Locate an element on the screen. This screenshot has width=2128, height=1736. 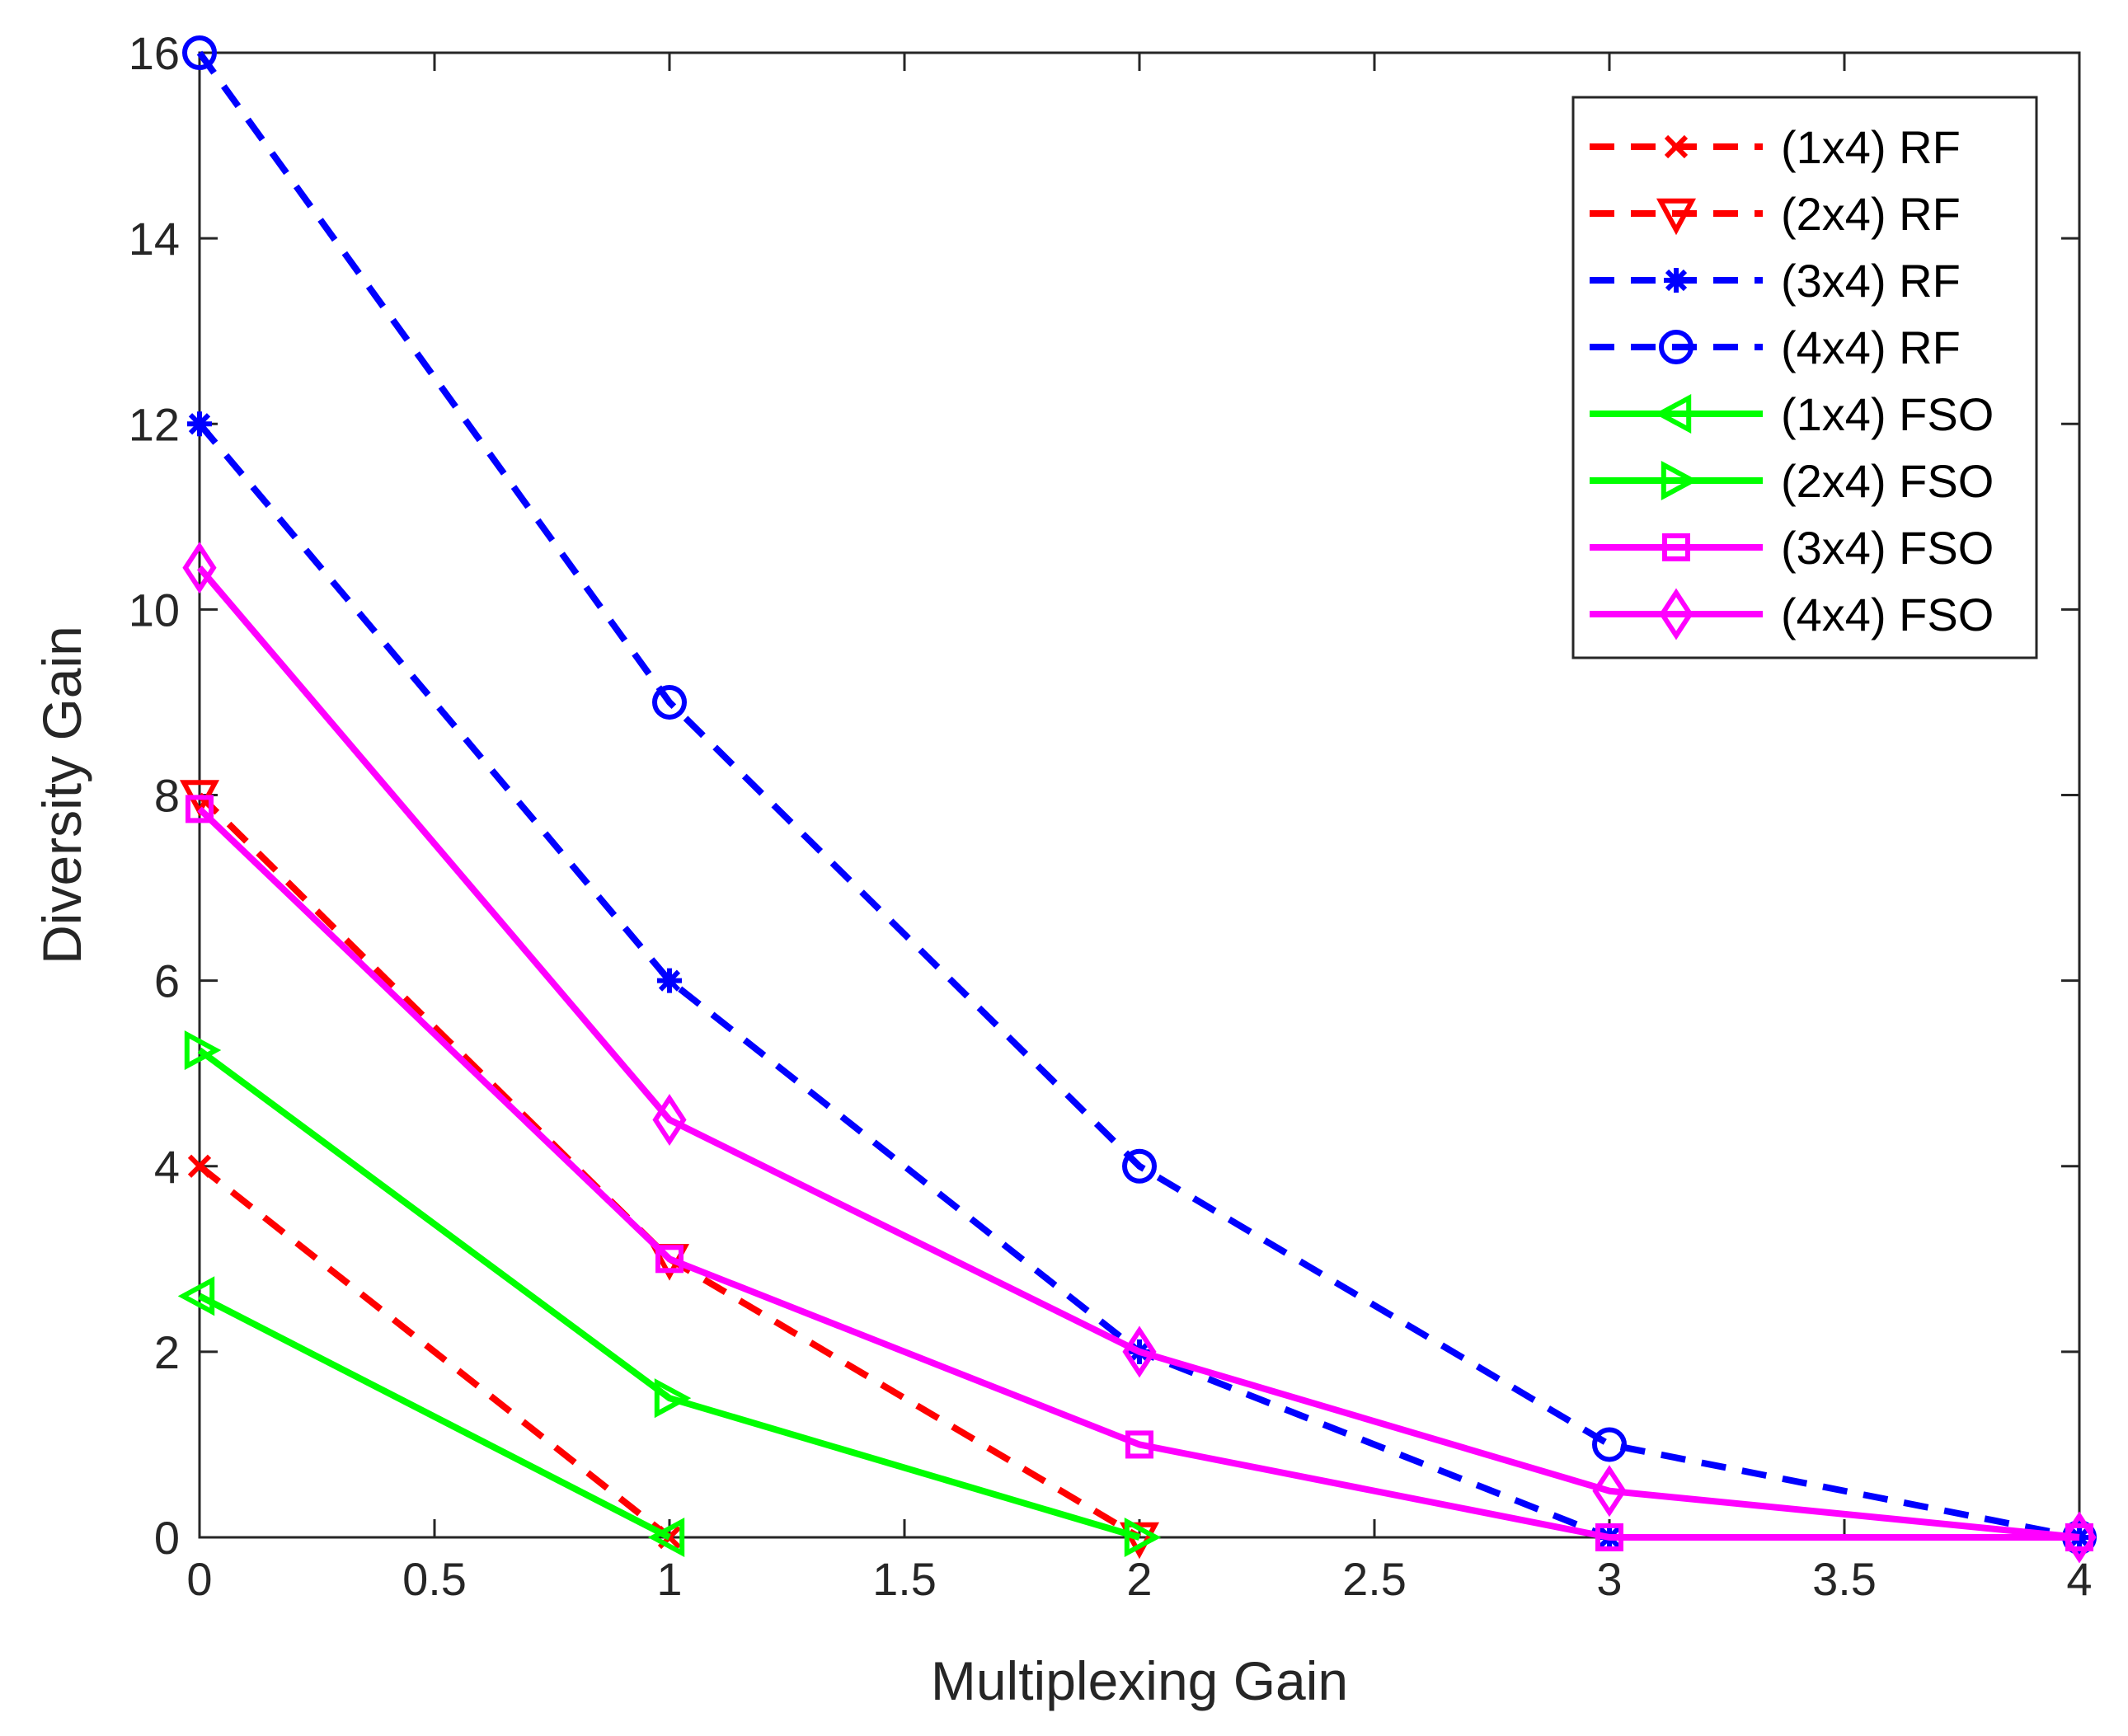
legend-label: (2x4) FSO is located at coordinates (1888, 481).